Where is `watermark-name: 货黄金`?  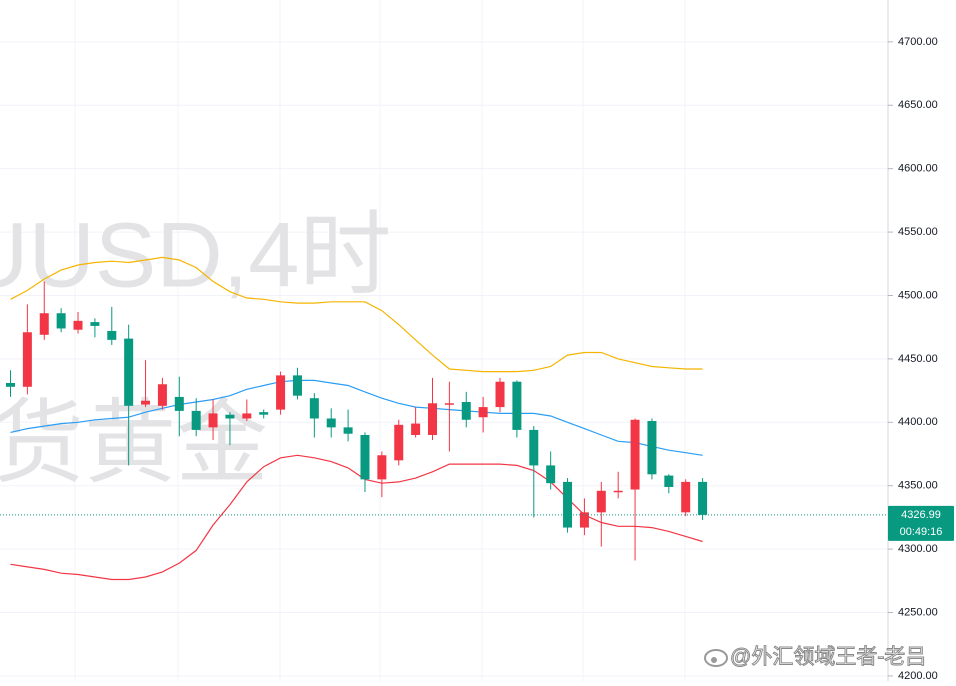 watermark-name: 货黄金 is located at coordinates (134, 443).